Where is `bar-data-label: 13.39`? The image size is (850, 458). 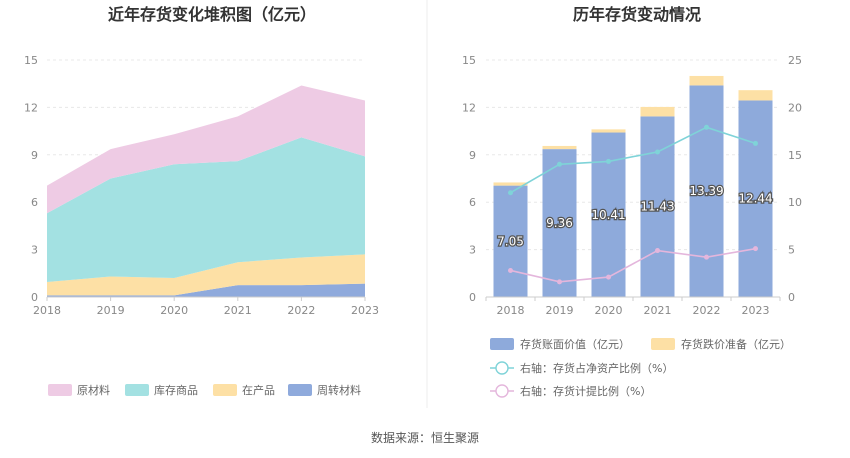 bar-data-label: 13.39 is located at coordinates (706, 191).